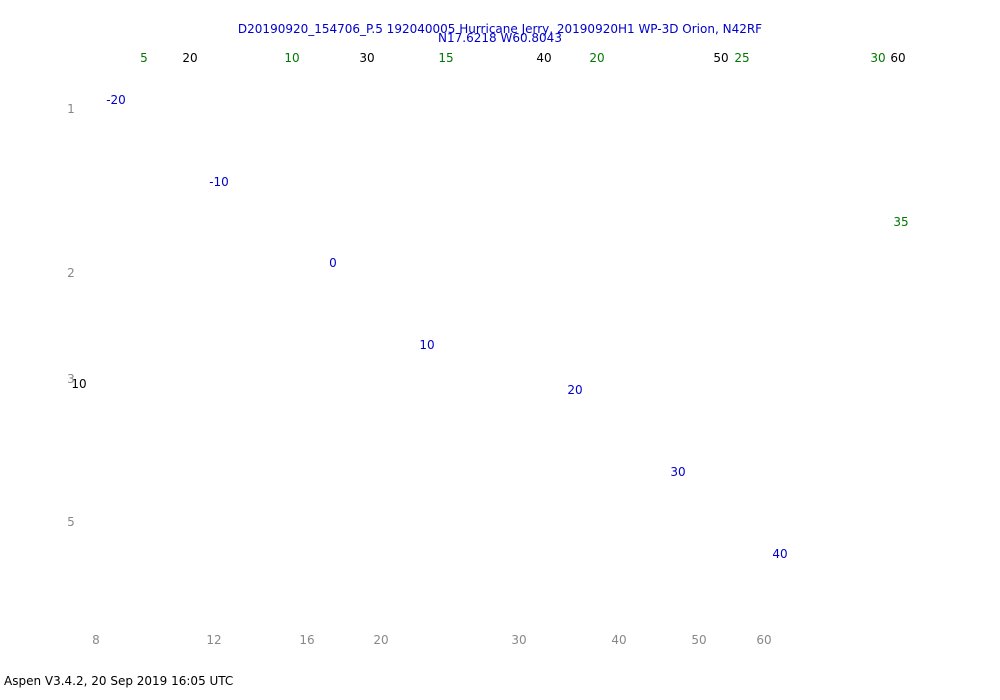  Describe the element at coordinates (720, 58) in the screenshot. I see `dry-adiabat-label: 50` at that location.